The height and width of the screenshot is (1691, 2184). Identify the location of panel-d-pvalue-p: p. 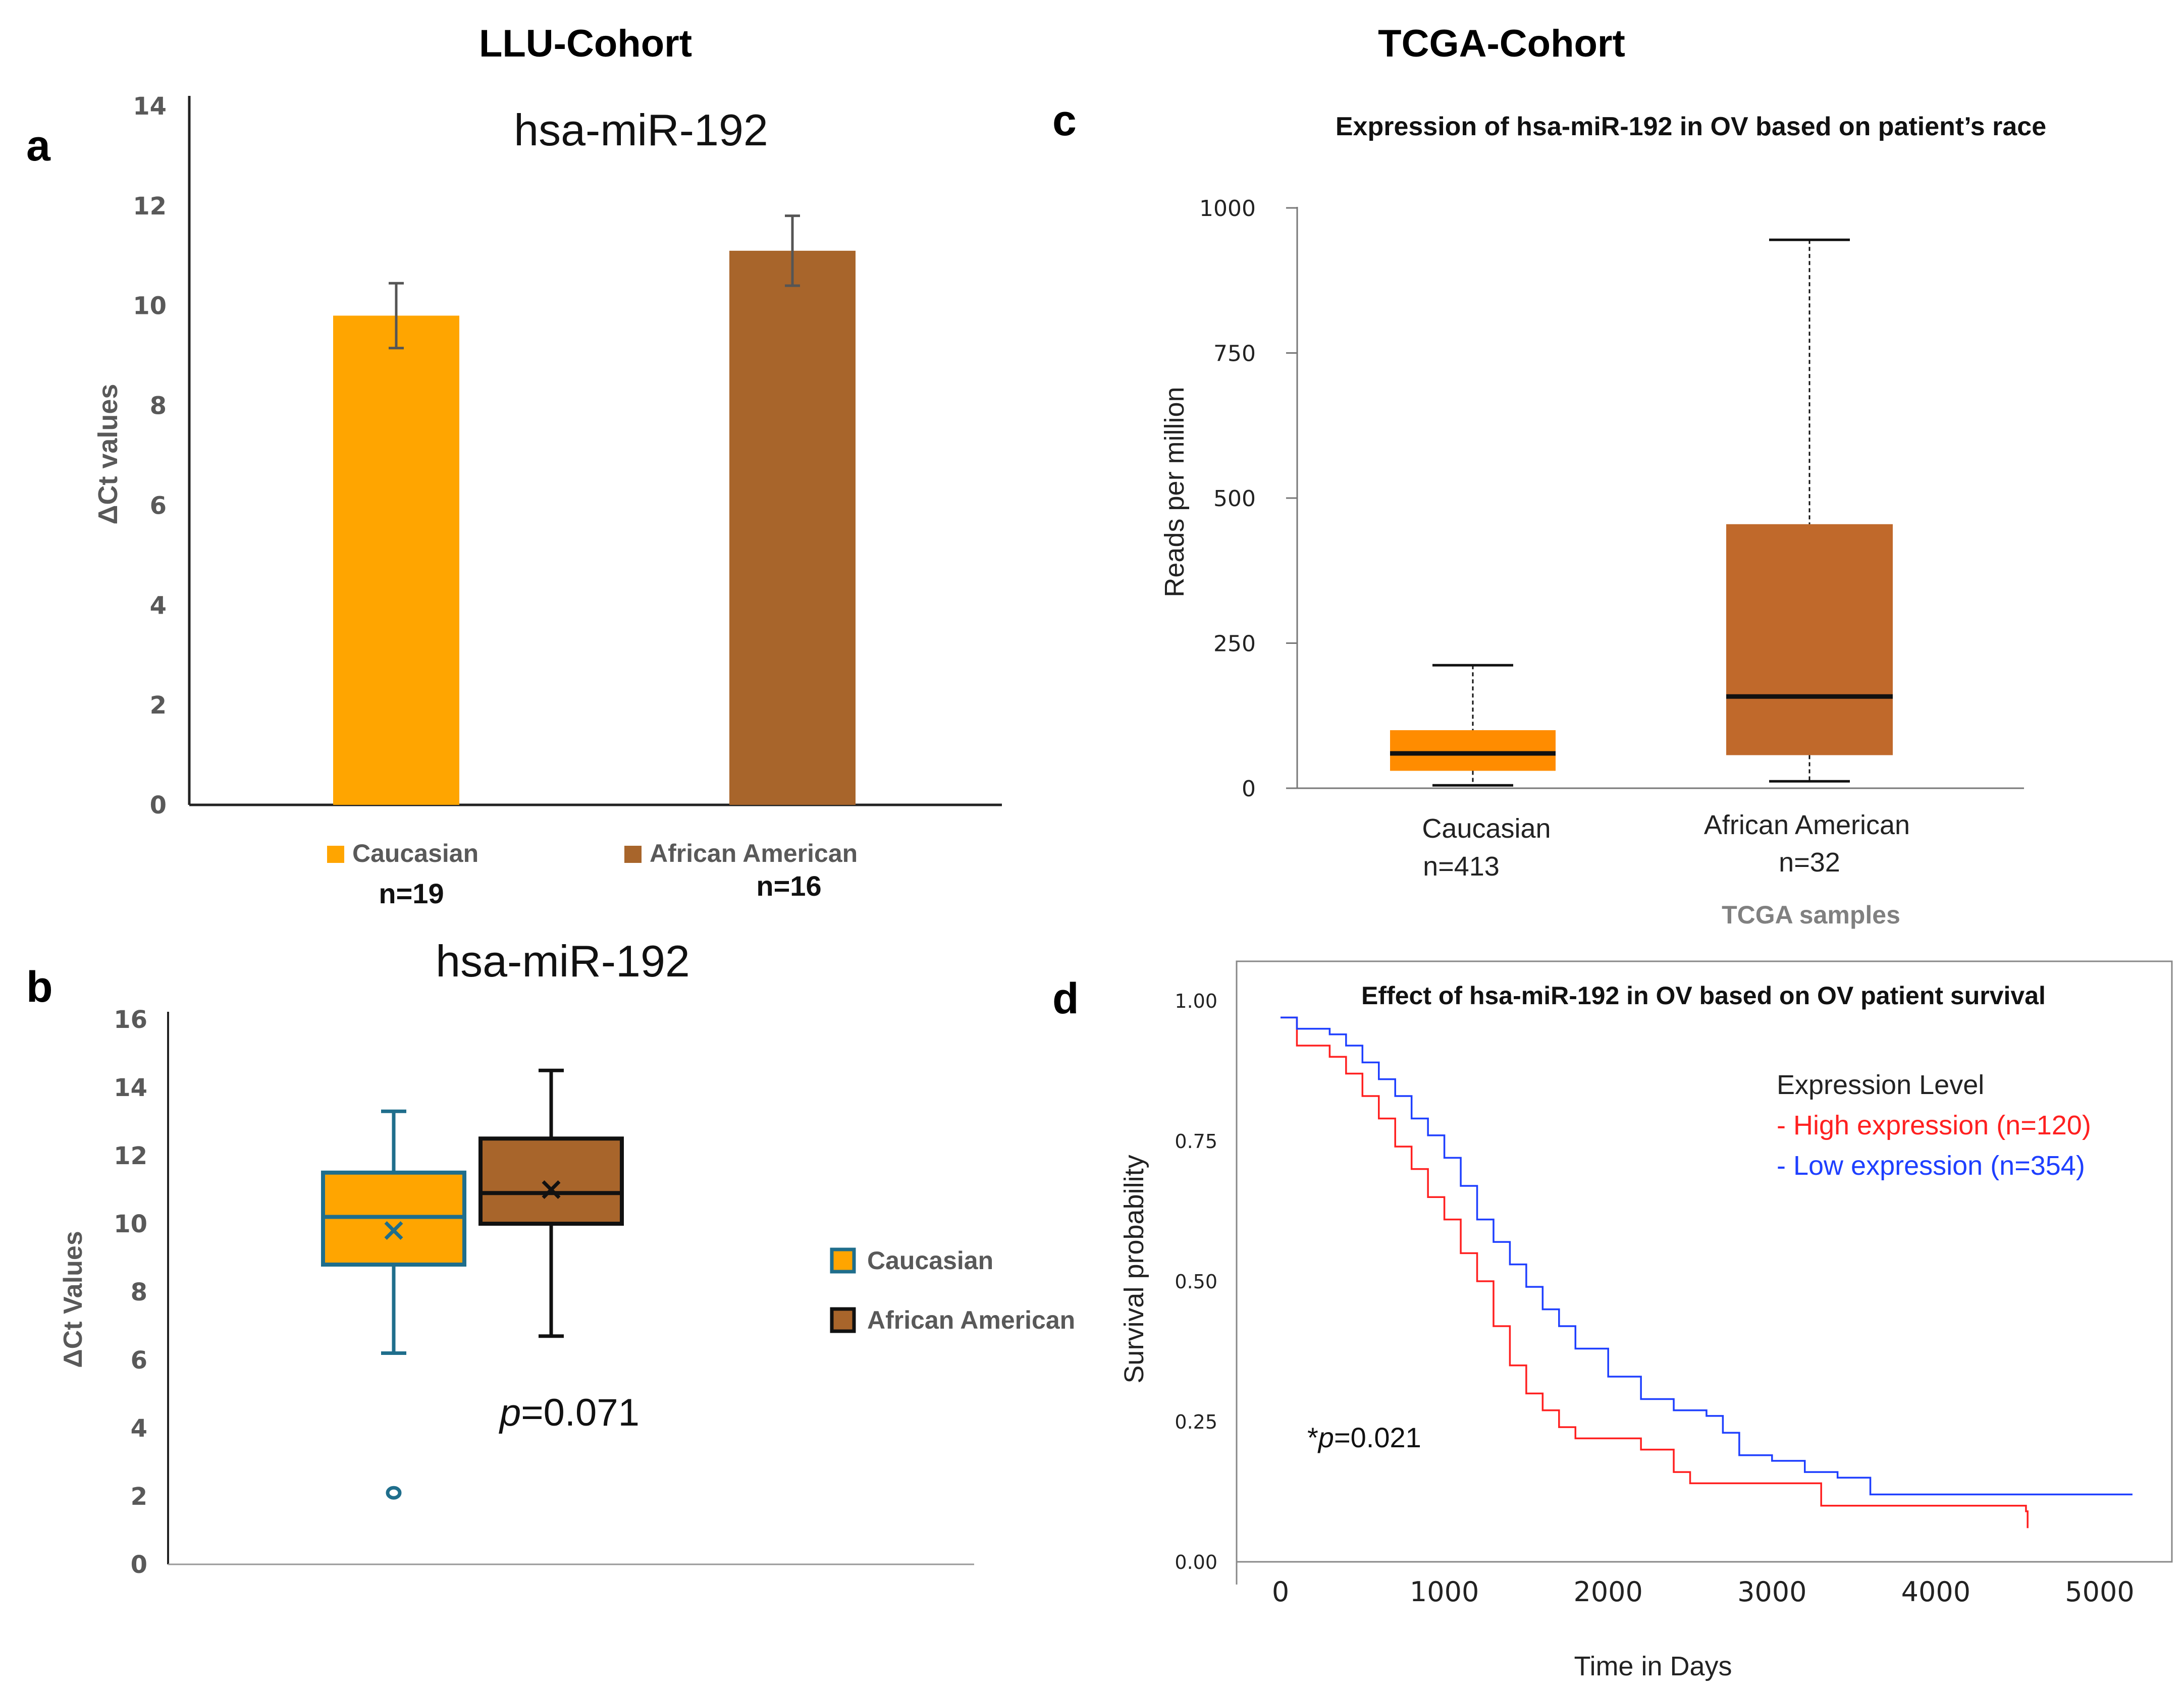
(1325, 1437).